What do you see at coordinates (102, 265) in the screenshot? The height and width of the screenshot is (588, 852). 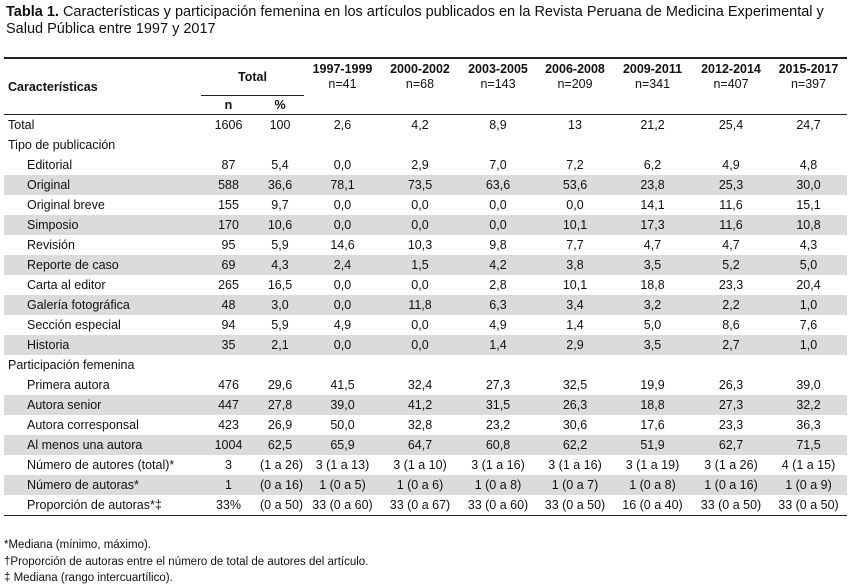 I see `row-label: Reporte de caso` at bounding box center [102, 265].